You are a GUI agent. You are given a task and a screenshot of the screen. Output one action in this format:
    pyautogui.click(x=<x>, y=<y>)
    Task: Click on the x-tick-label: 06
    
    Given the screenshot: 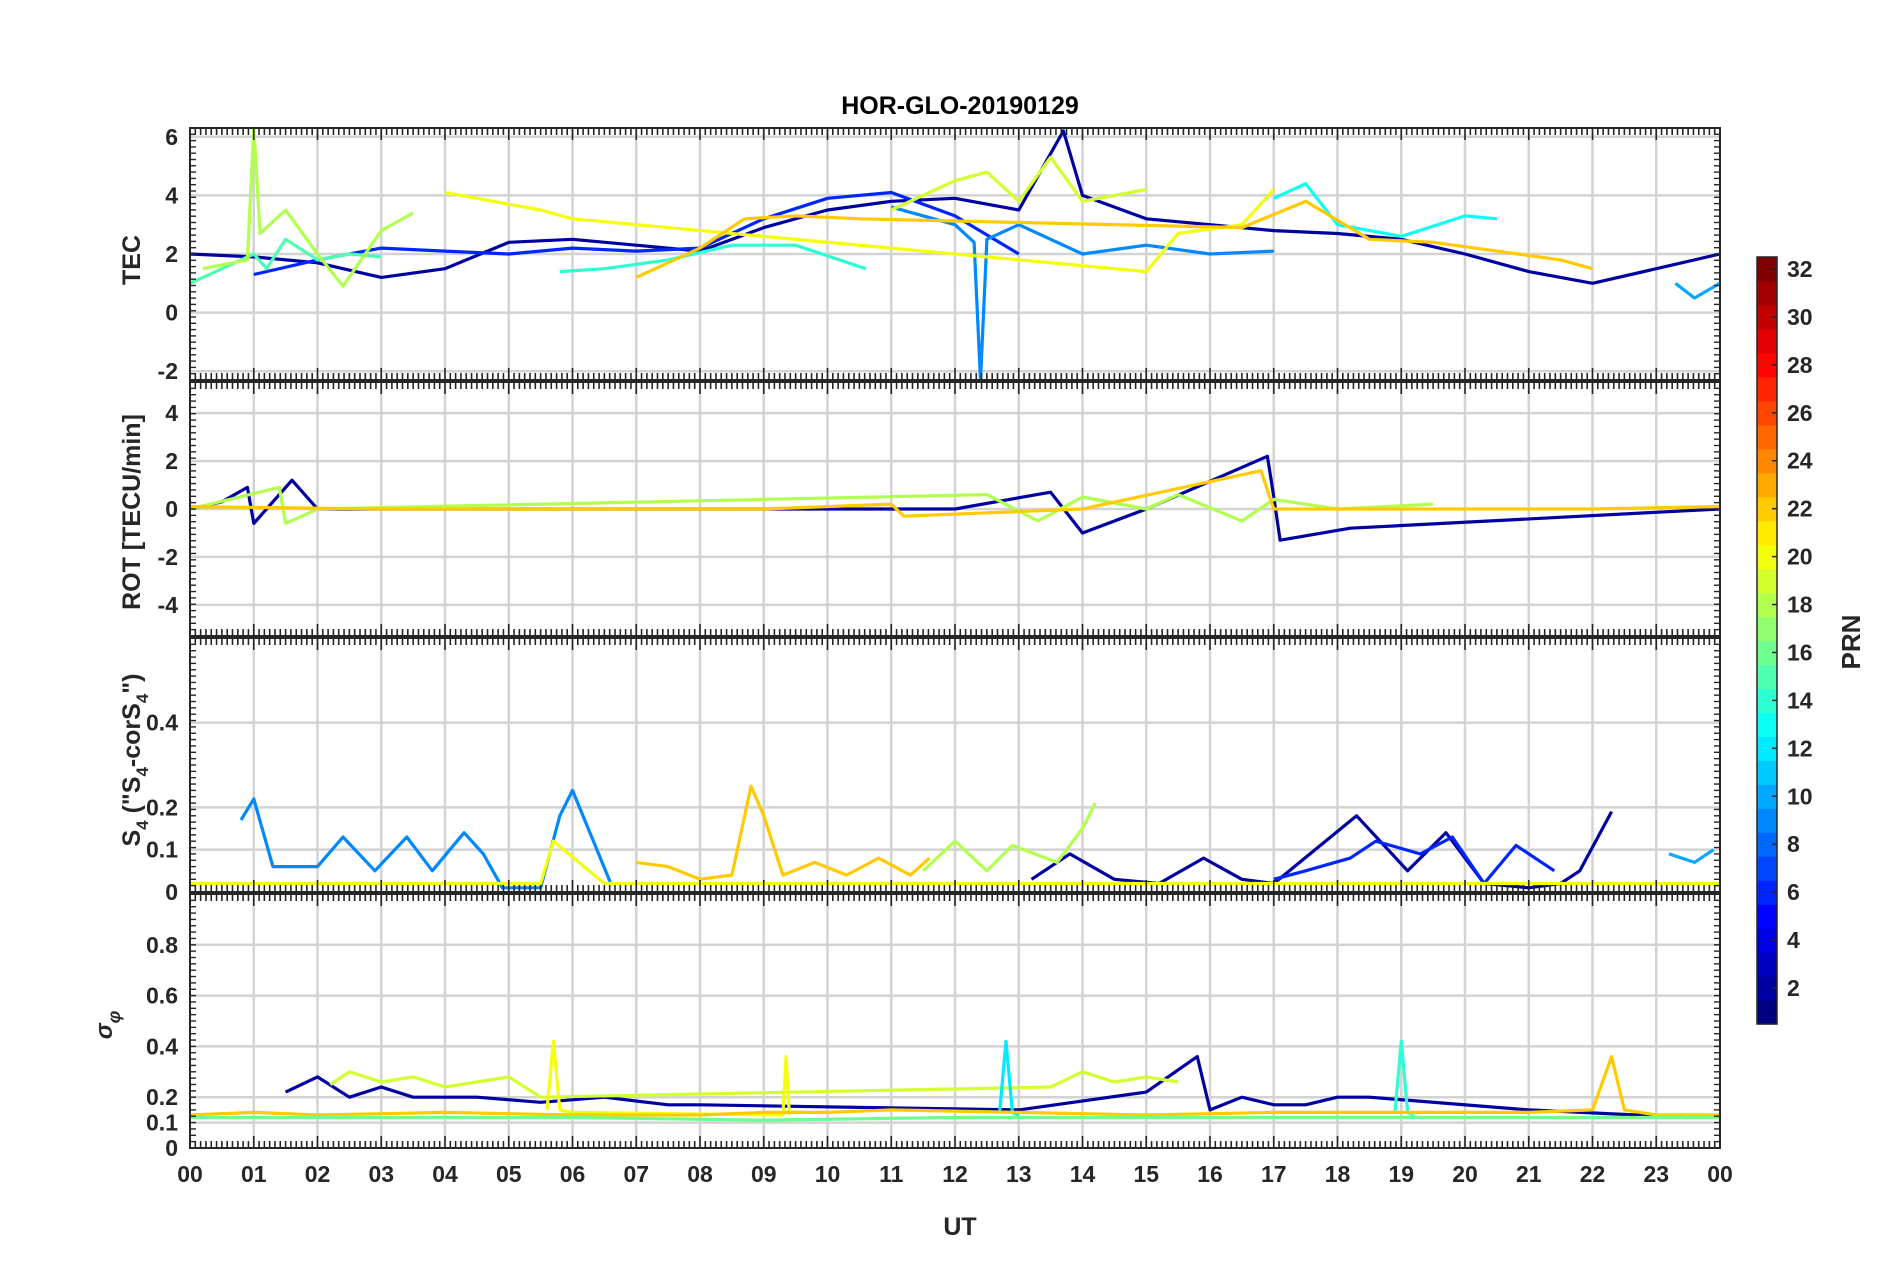 What is the action you would take?
    pyautogui.click(x=573, y=1174)
    